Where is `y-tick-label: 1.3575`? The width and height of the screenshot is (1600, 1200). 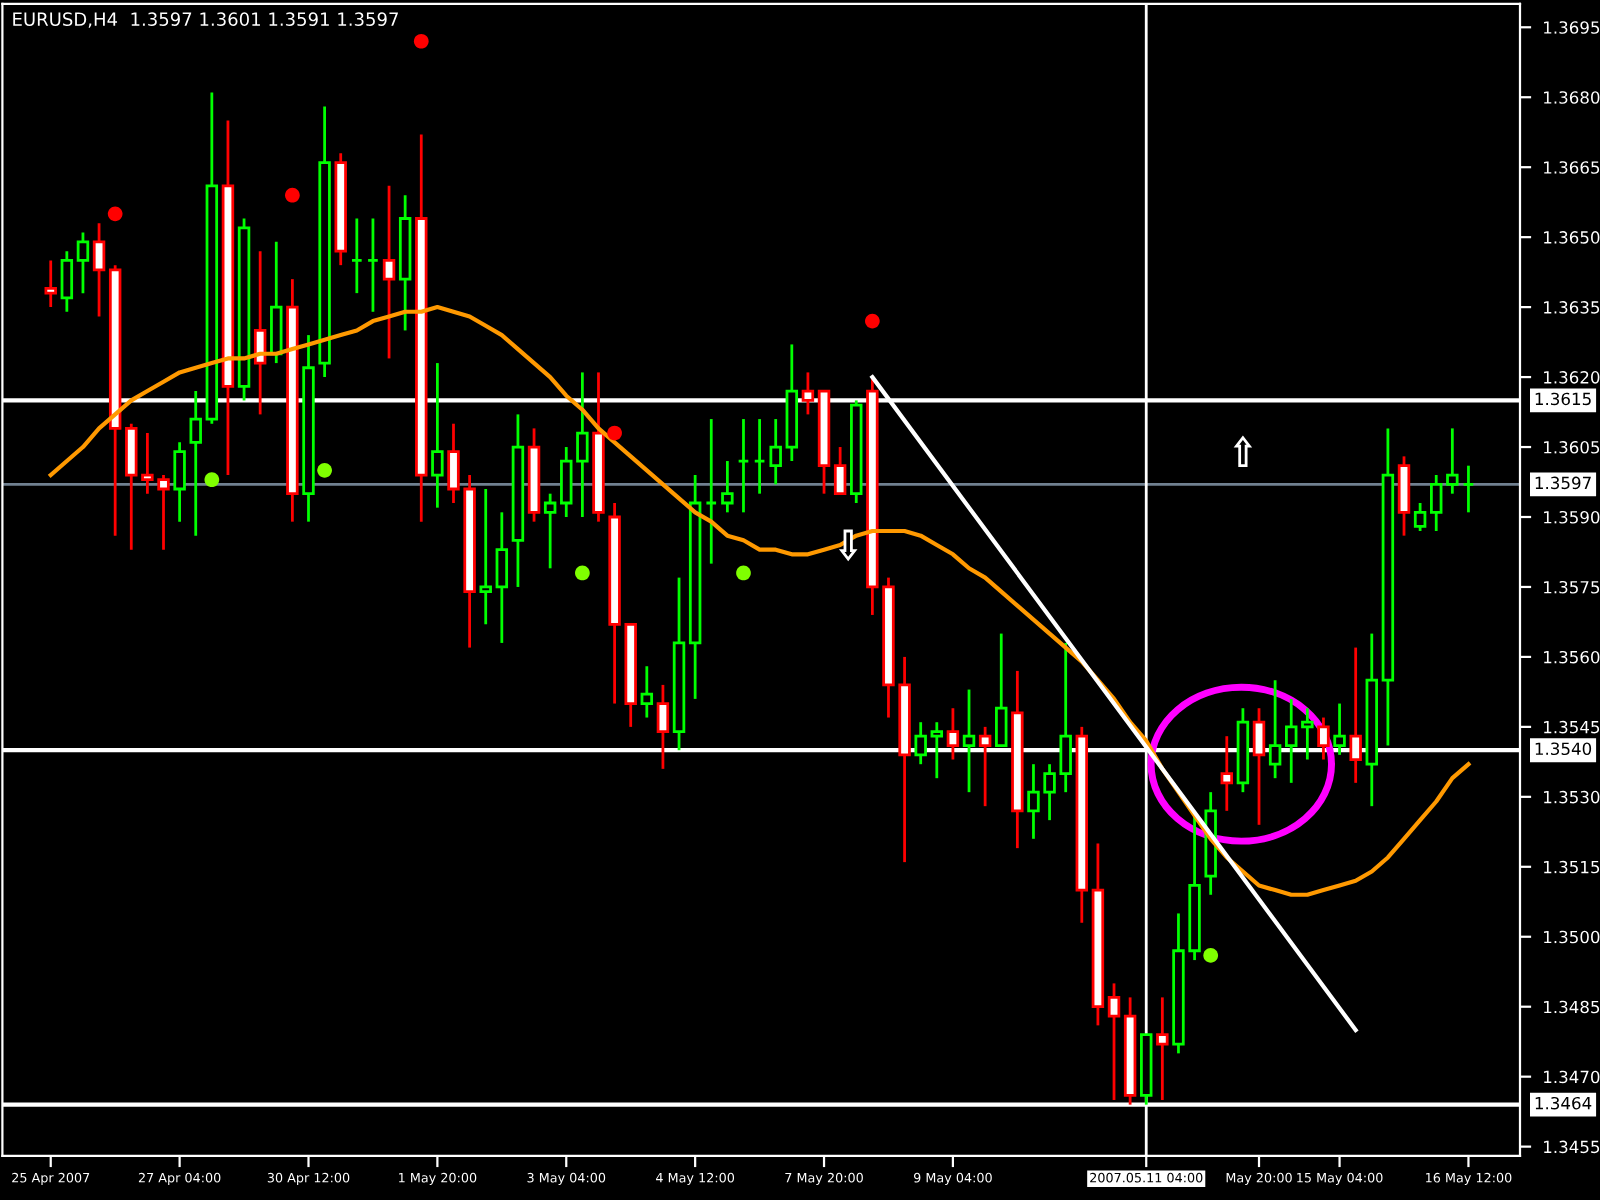 y-tick-label: 1.3575 is located at coordinates (1572, 587).